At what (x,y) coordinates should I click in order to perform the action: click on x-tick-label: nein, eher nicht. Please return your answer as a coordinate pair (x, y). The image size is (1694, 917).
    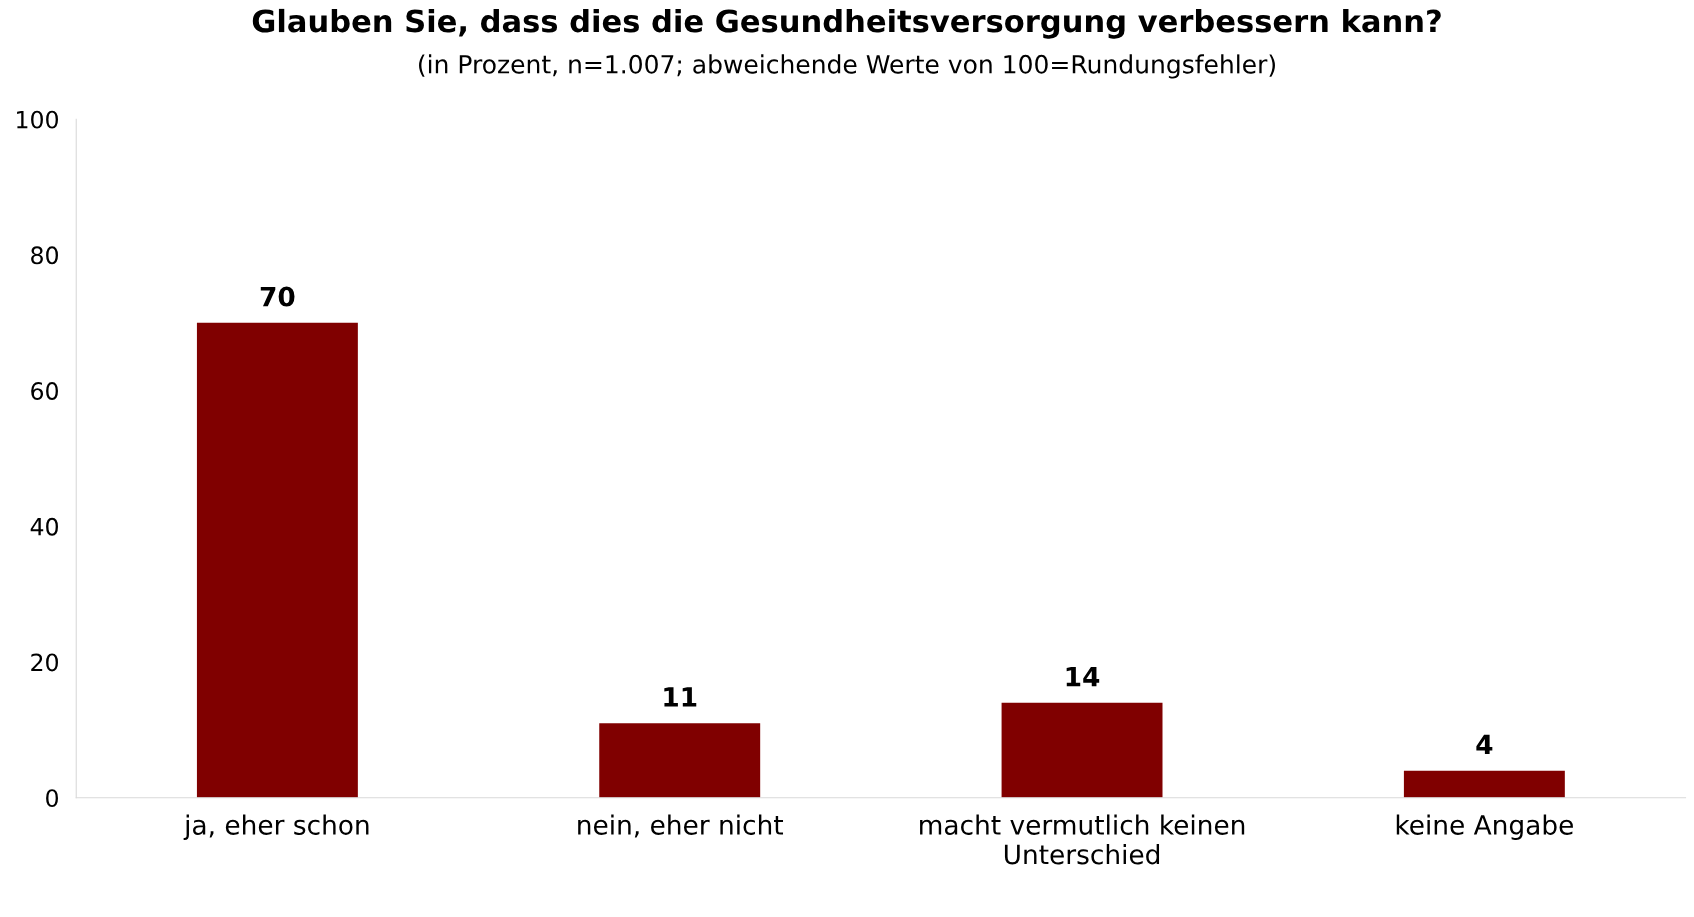
    Looking at the image, I should click on (681, 826).